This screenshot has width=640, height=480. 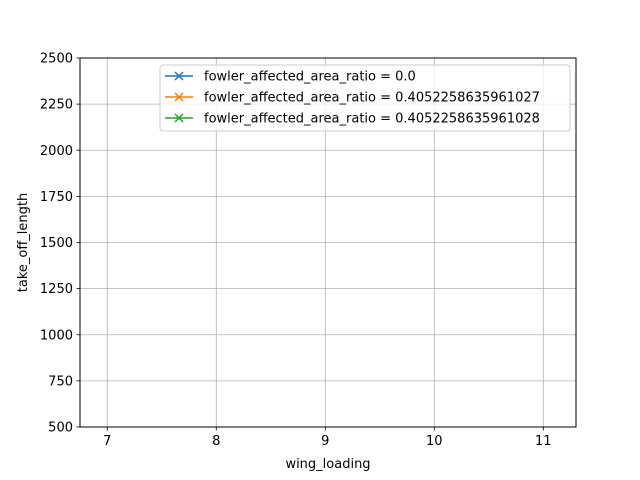 What do you see at coordinates (327, 464) in the screenshot?
I see `x-axis-label: wing_loading` at bounding box center [327, 464].